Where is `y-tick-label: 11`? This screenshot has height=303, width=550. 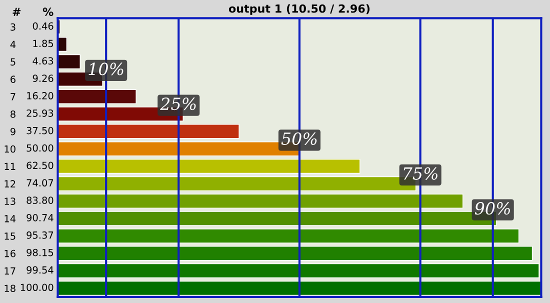
y-tick-label: 11 is located at coordinates (10, 166).